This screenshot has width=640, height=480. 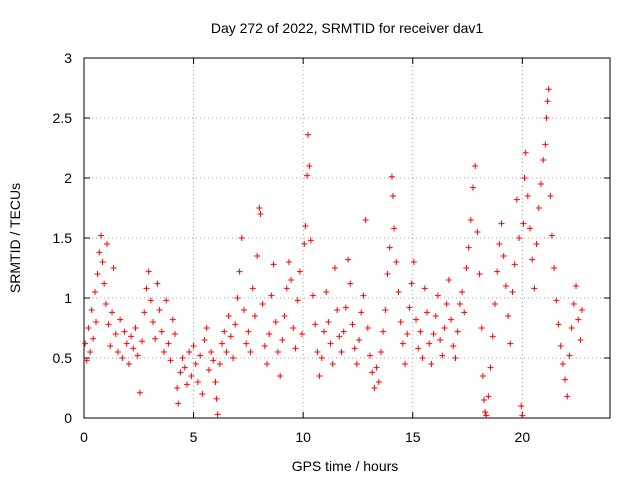 I want to click on y-tick-label: 2, so click(x=68, y=178).